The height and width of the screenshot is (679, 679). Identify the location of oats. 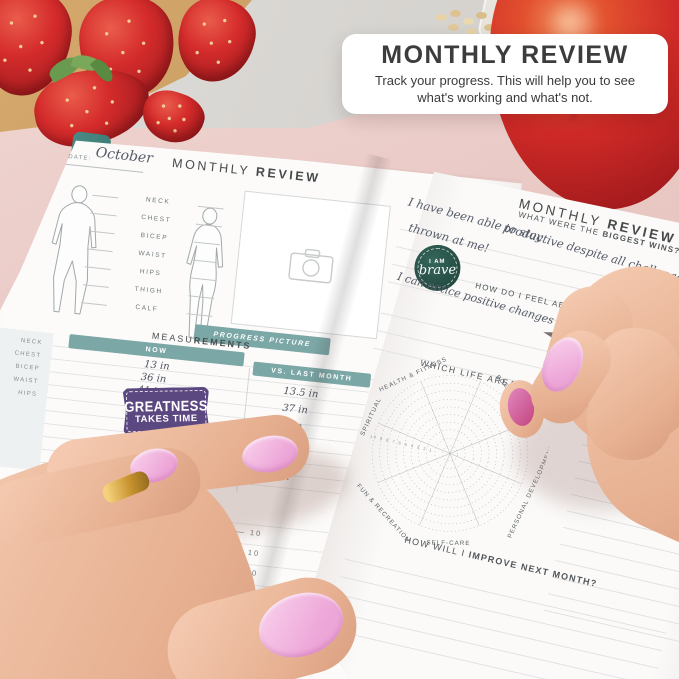
(441, 17).